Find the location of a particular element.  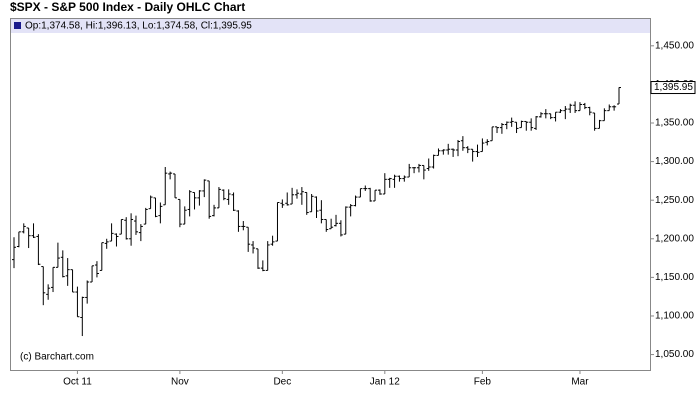

last-price-box is located at coordinates (673, 88).